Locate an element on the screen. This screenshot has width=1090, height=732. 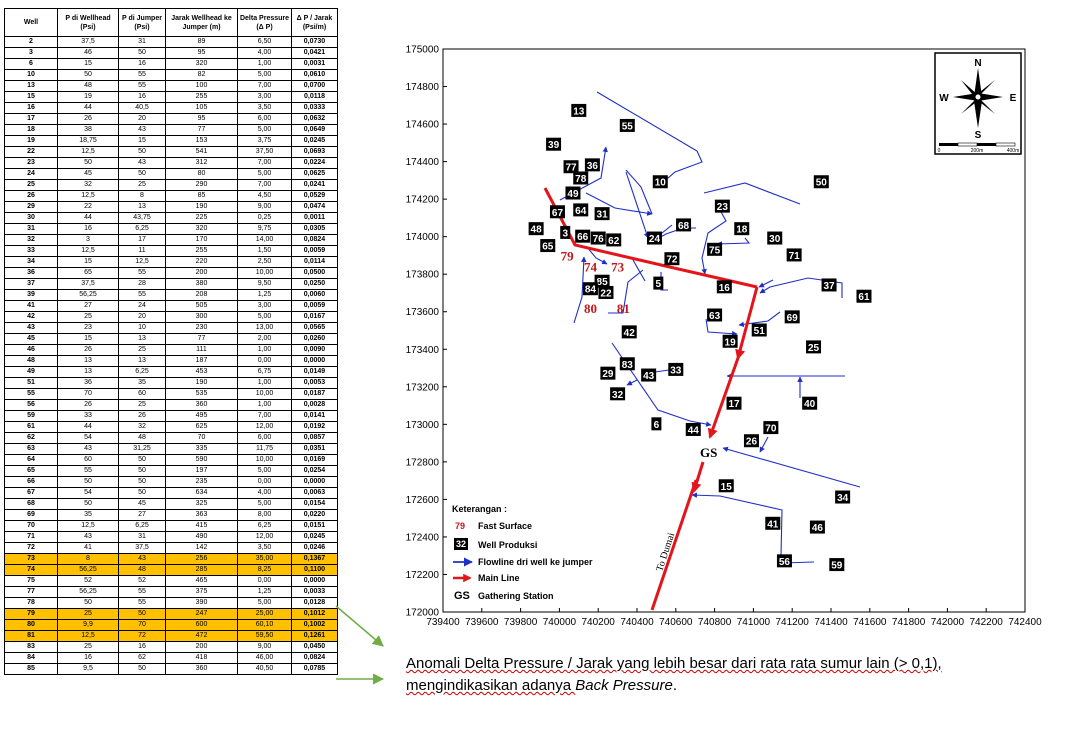
well-marker-label: 26 is located at coordinates (752, 442).